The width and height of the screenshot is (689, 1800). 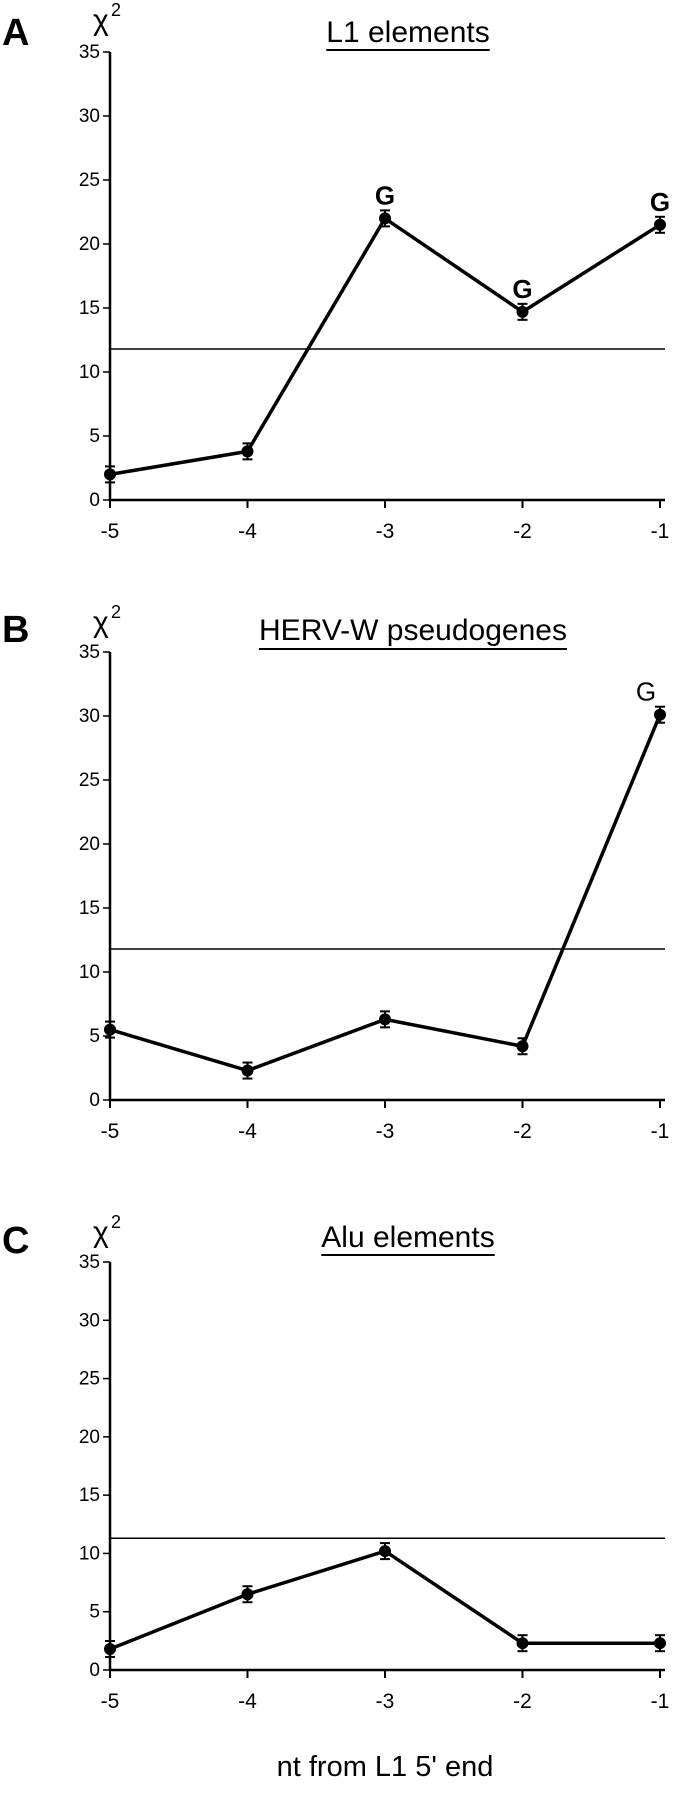 What do you see at coordinates (15, 1241) in the screenshot?
I see `panel-letter: C` at bounding box center [15, 1241].